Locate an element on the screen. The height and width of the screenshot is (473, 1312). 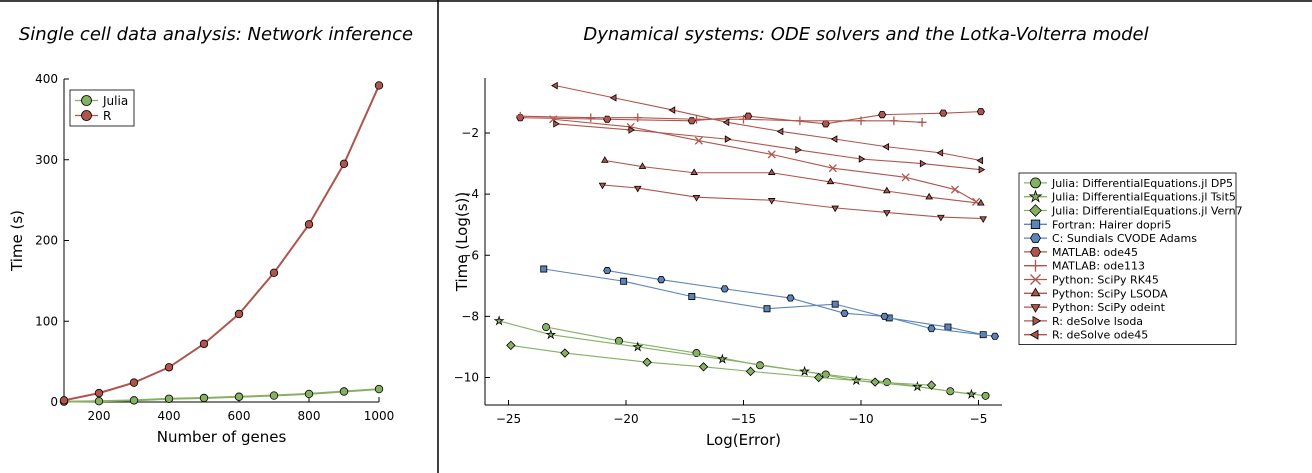
ode-chart-x-tick-label: −25 is located at coordinates (508, 419).